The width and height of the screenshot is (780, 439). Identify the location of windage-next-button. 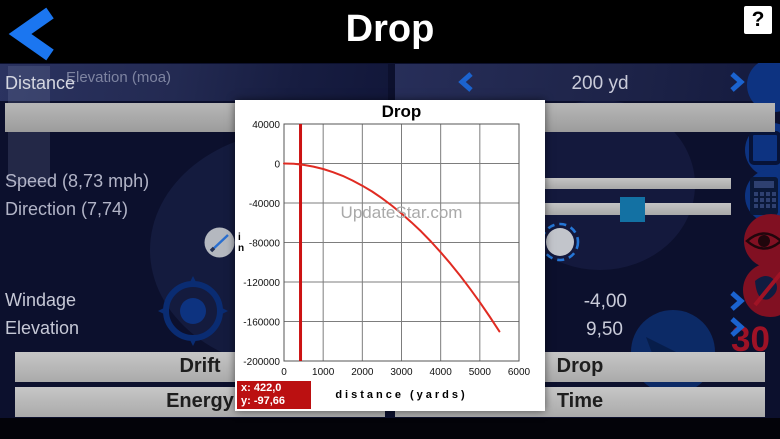
(737, 303).